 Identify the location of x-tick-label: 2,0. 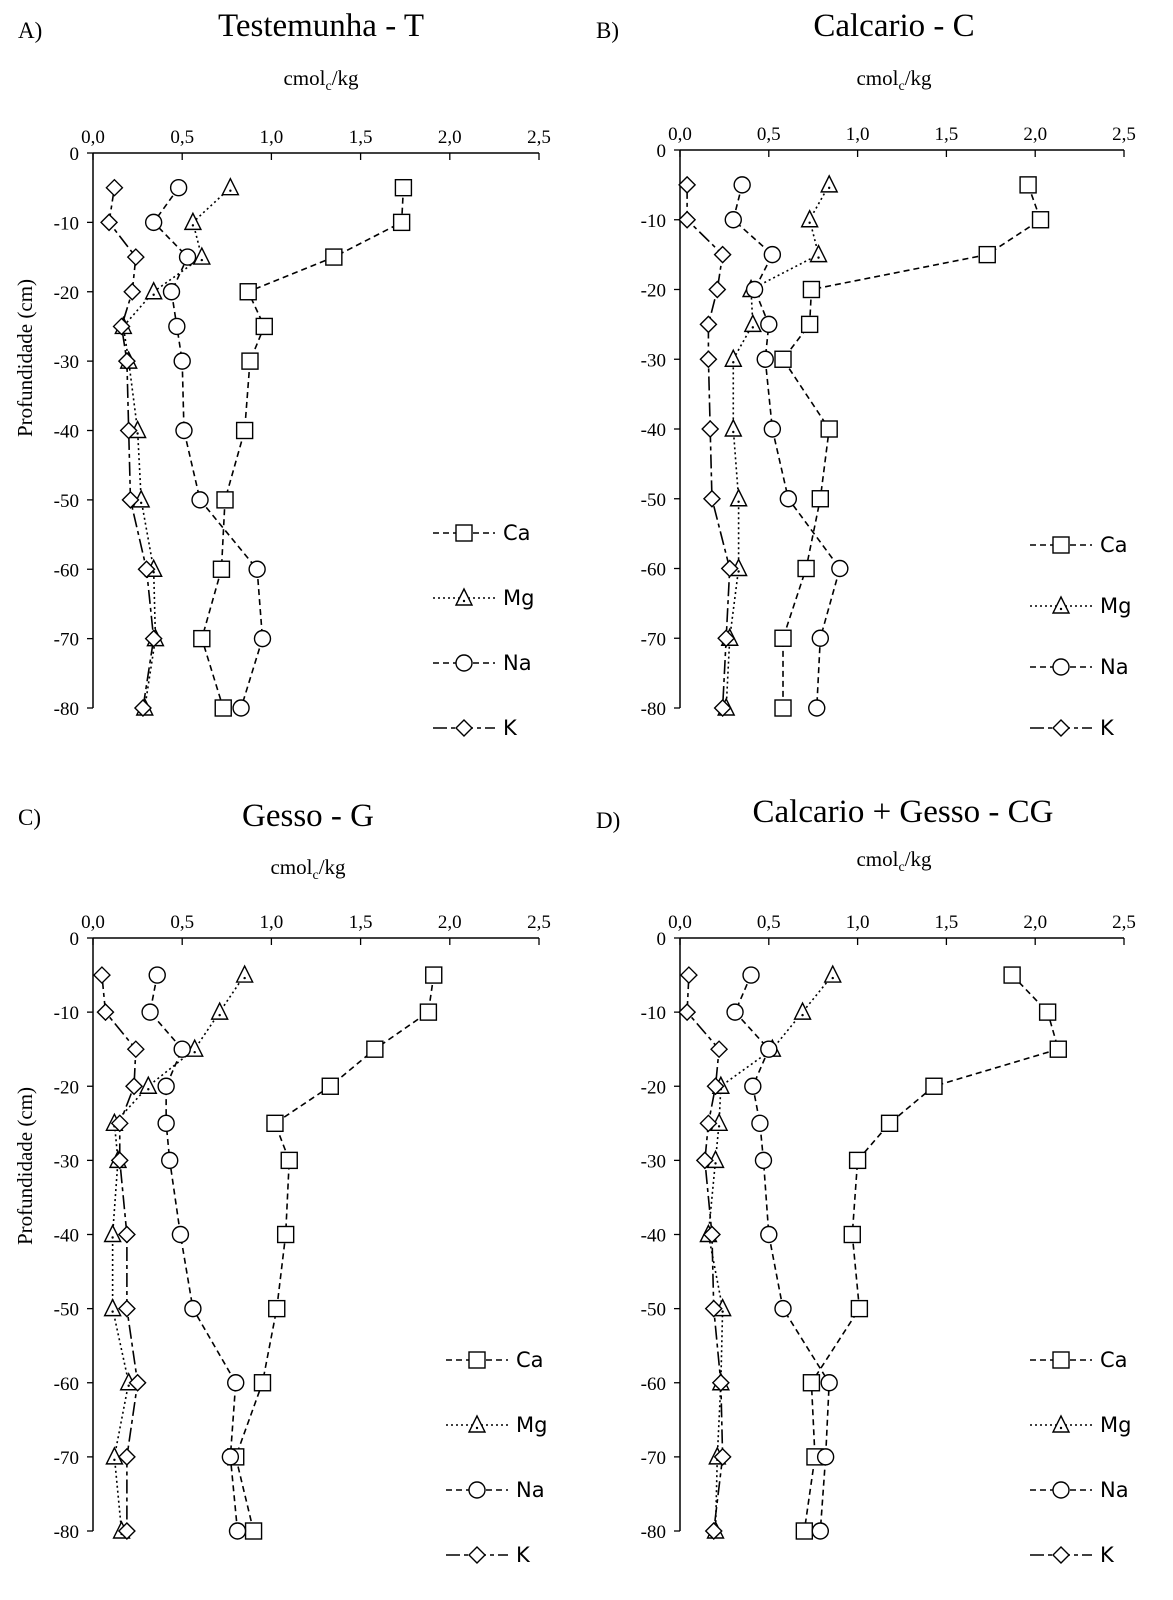
(450, 137).